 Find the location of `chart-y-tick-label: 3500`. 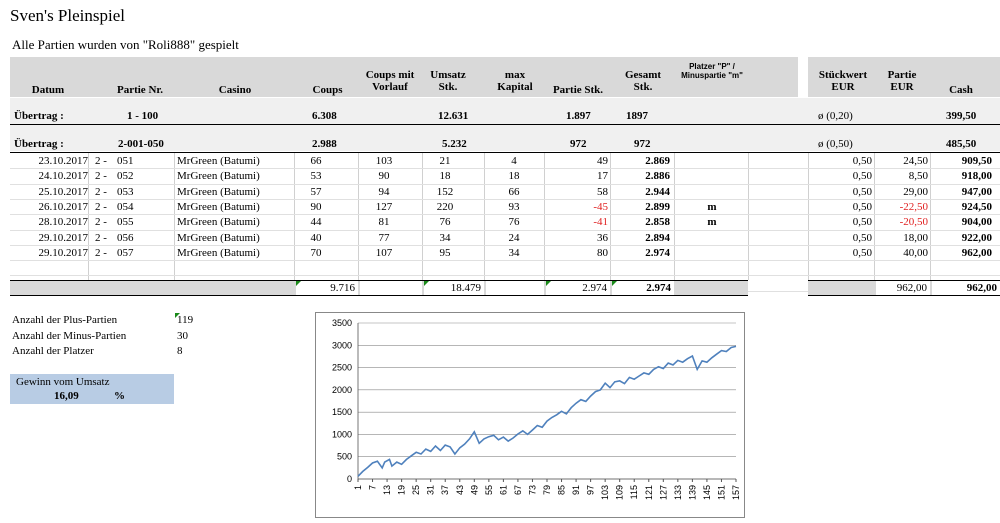

chart-y-tick-label: 3500 is located at coordinates (342, 323).